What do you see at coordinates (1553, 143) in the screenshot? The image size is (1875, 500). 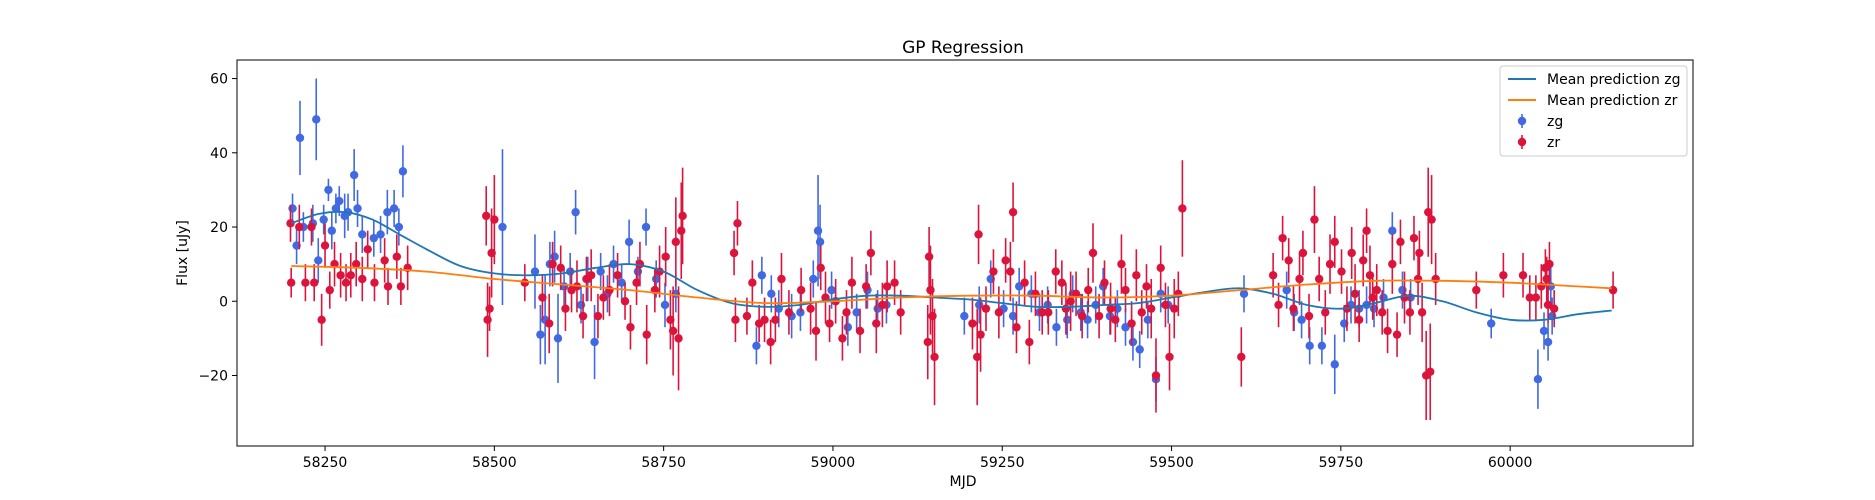 I see `legend-label: zr` at bounding box center [1553, 143].